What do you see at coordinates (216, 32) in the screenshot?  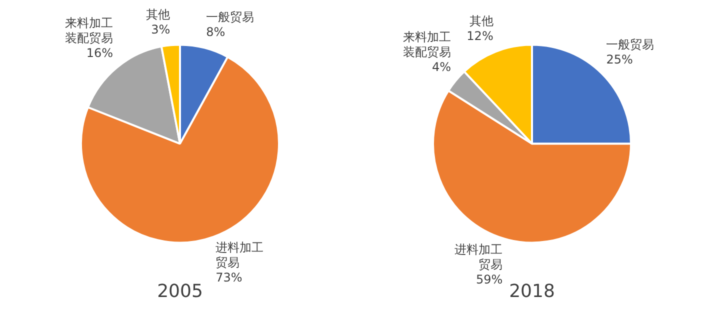 I see `data-label: 8%` at bounding box center [216, 32].